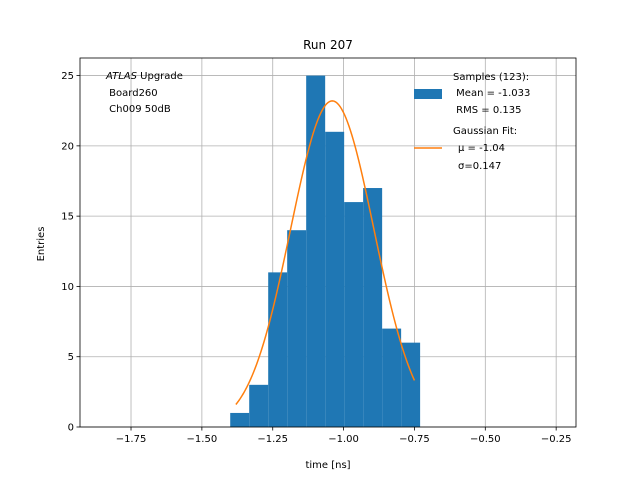 This screenshot has width=640, height=480. I want to click on legend-samples-line-3: RMS = 0.135, so click(487, 110).